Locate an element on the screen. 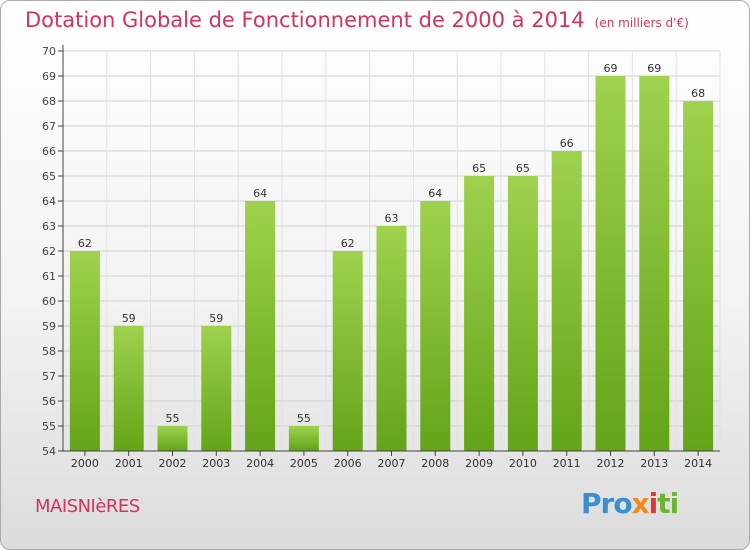 The image size is (750, 550). x-tick-label: 2004 is located at coordinates (260, 463).